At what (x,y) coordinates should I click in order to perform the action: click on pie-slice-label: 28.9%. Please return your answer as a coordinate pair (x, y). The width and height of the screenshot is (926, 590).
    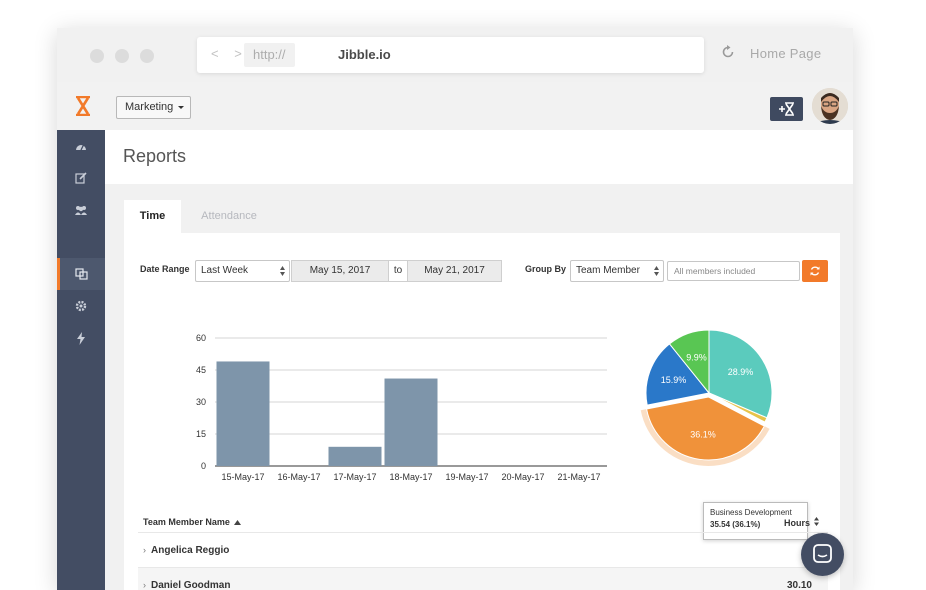
    Looking at the image, I should click on (741, 372).